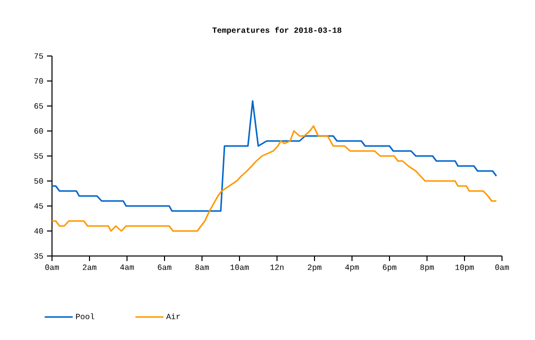  I want to click on y-tick-label: 60, so click(38, 131).